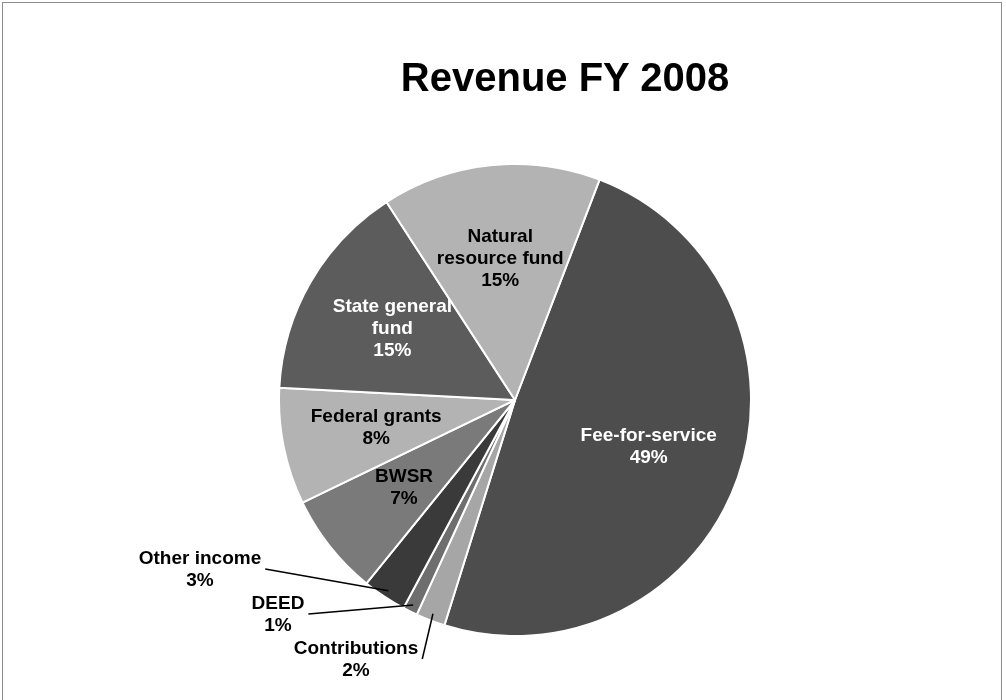 Image resolution: width=1006 pixels, height=700 pixels. I want to click on data-label: 8%, so click(376, 438).